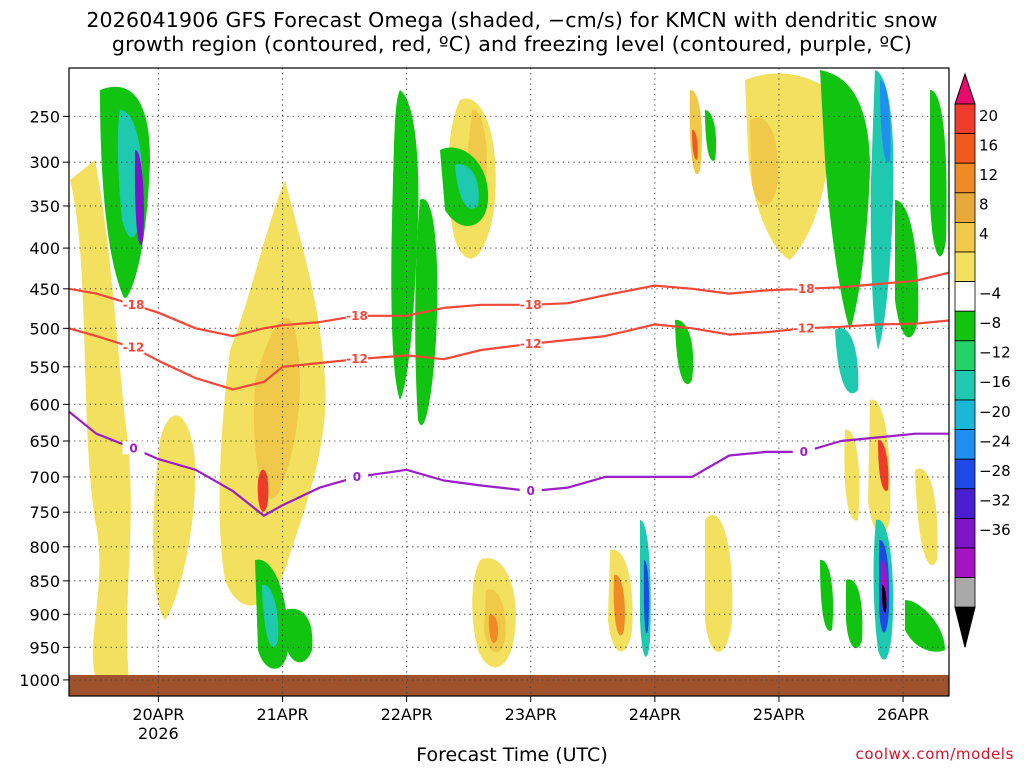 This screenshot has height=768, width=1024. Describe the element at coordinates (995, 441) in the screenshot. I see `colorbar-tick-label: −24` at that location.